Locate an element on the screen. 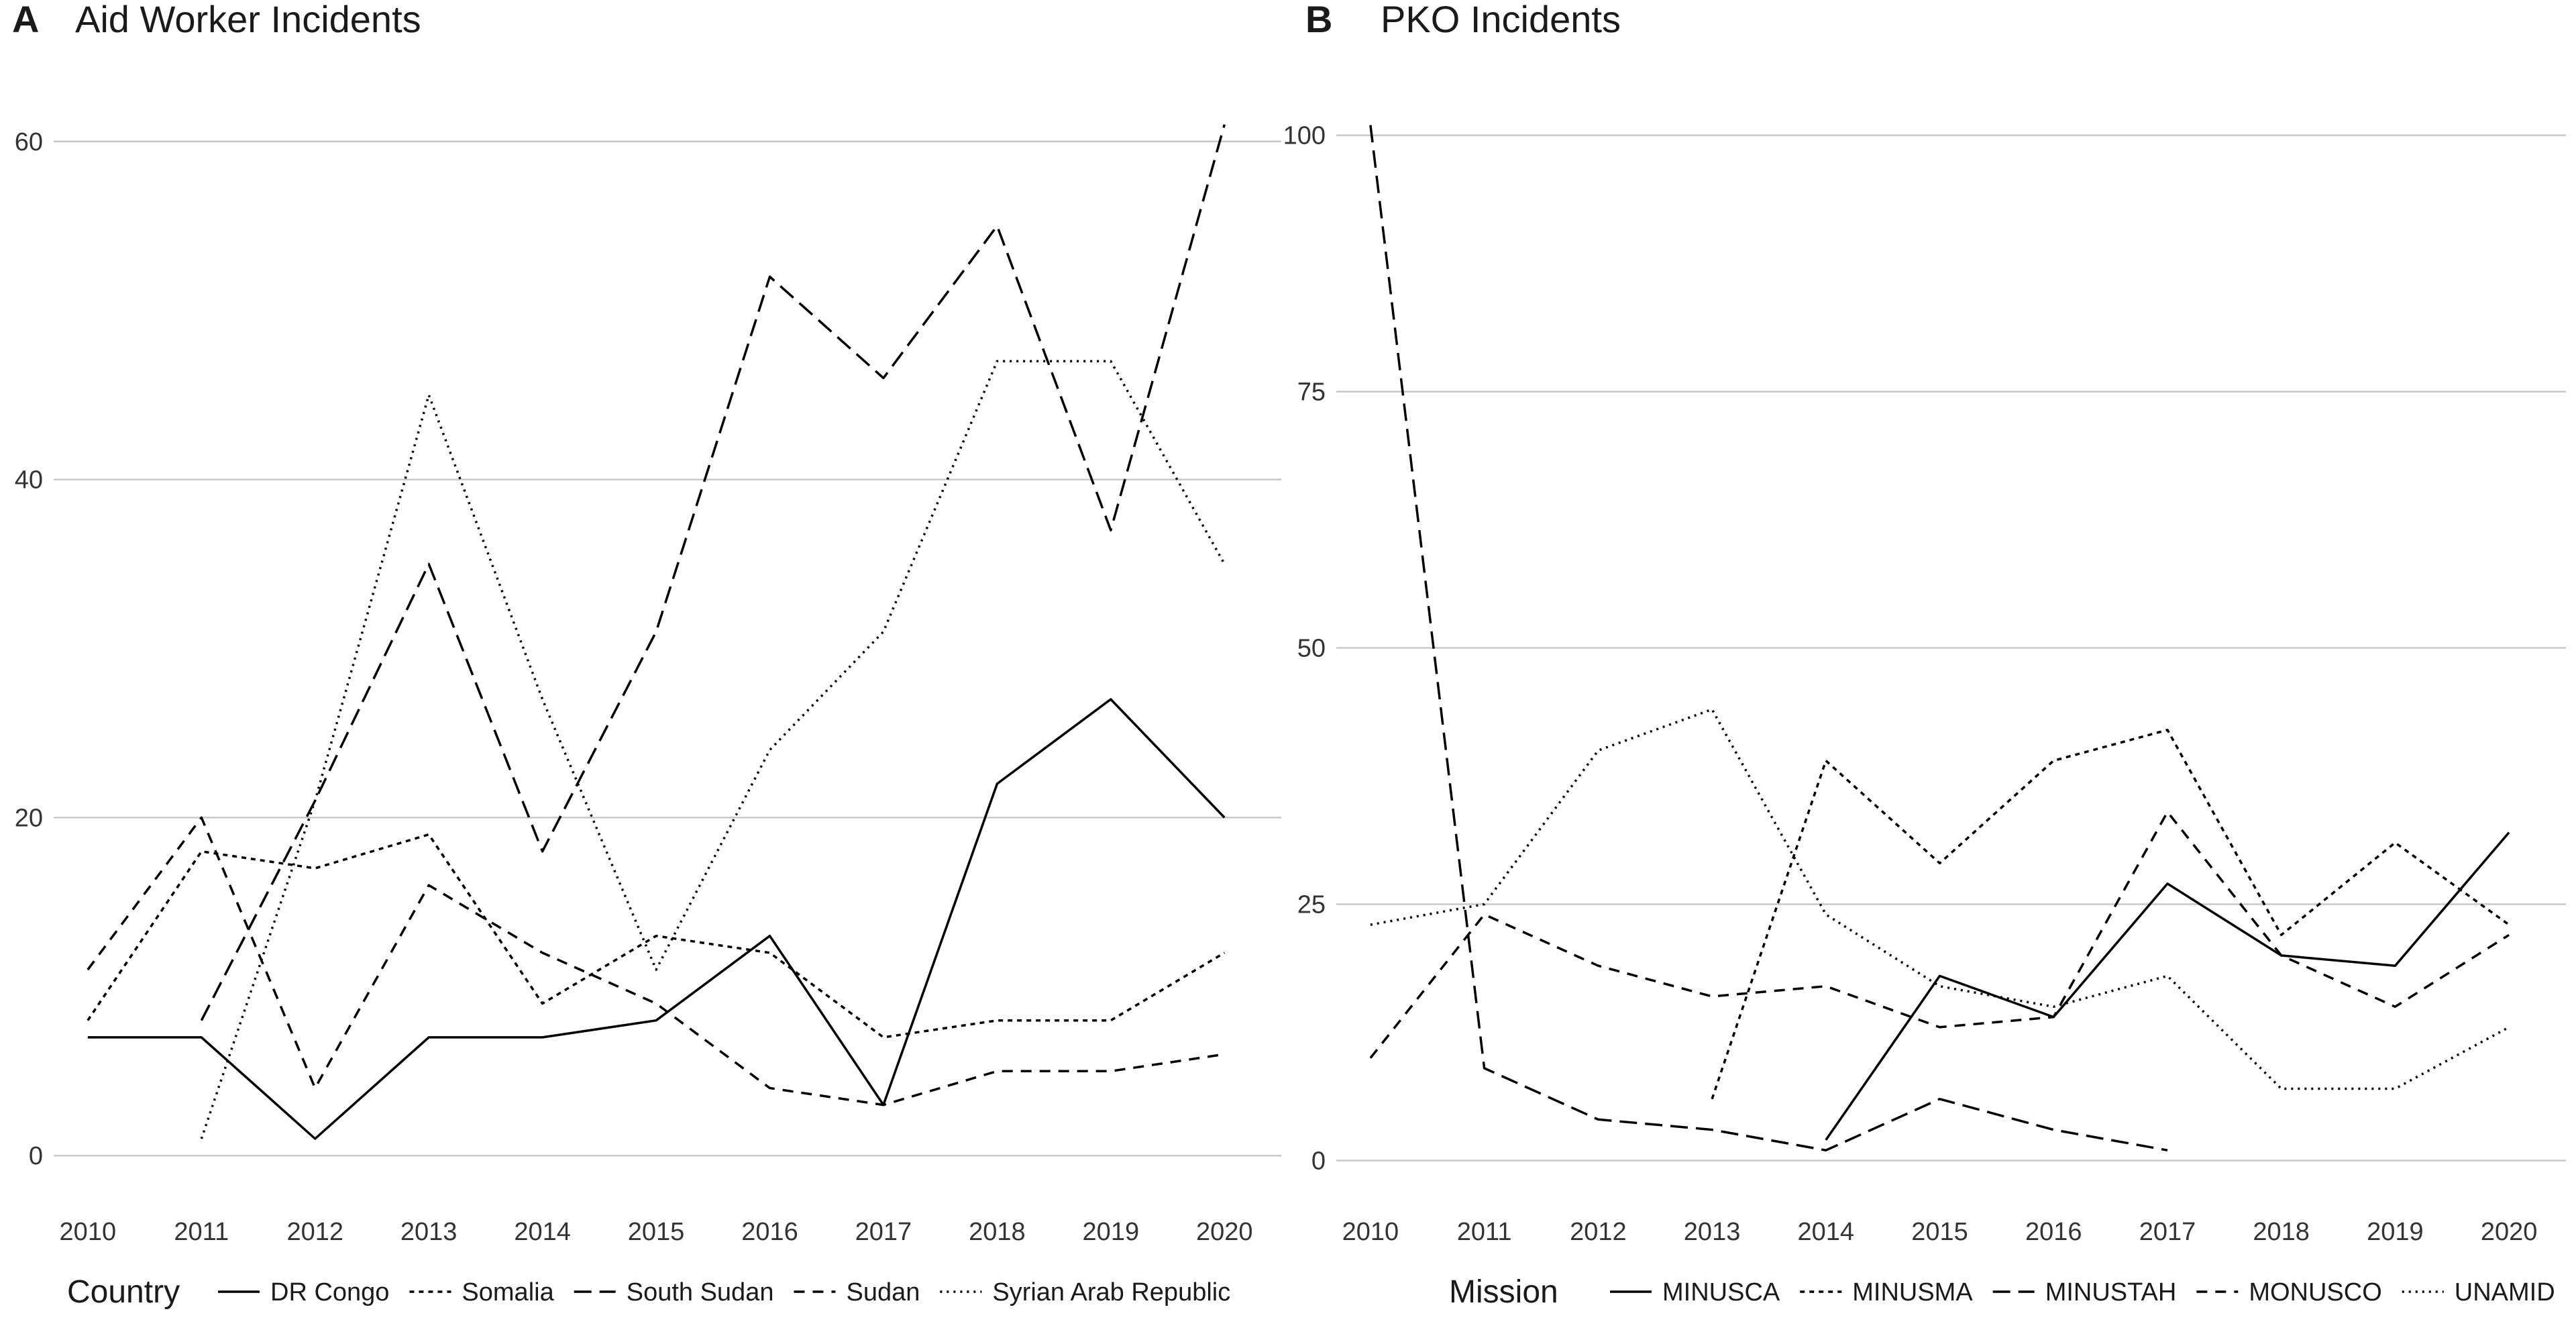 The width and height of the screenshot is (2576, 1334). legend-label-unamid: UNAMID is located at coordinates (2505, 1292).